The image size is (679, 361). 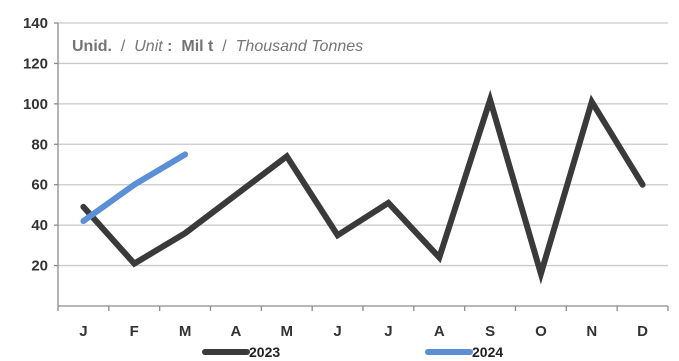 What do you see at coordinates (439, 331) in the screenshot?
I see `x-tick-label-7: A` at bounding box center [439, 331].